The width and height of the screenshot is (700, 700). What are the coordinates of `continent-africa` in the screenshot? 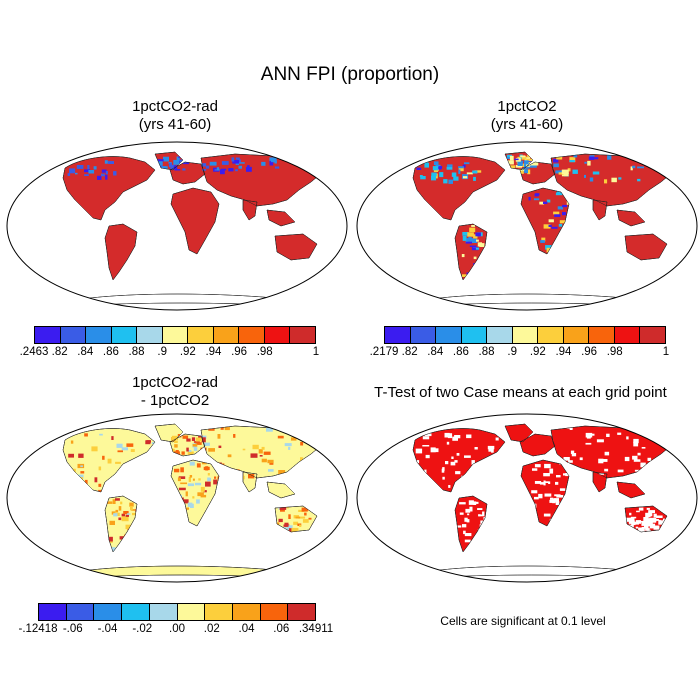 It's located at (195, 221).